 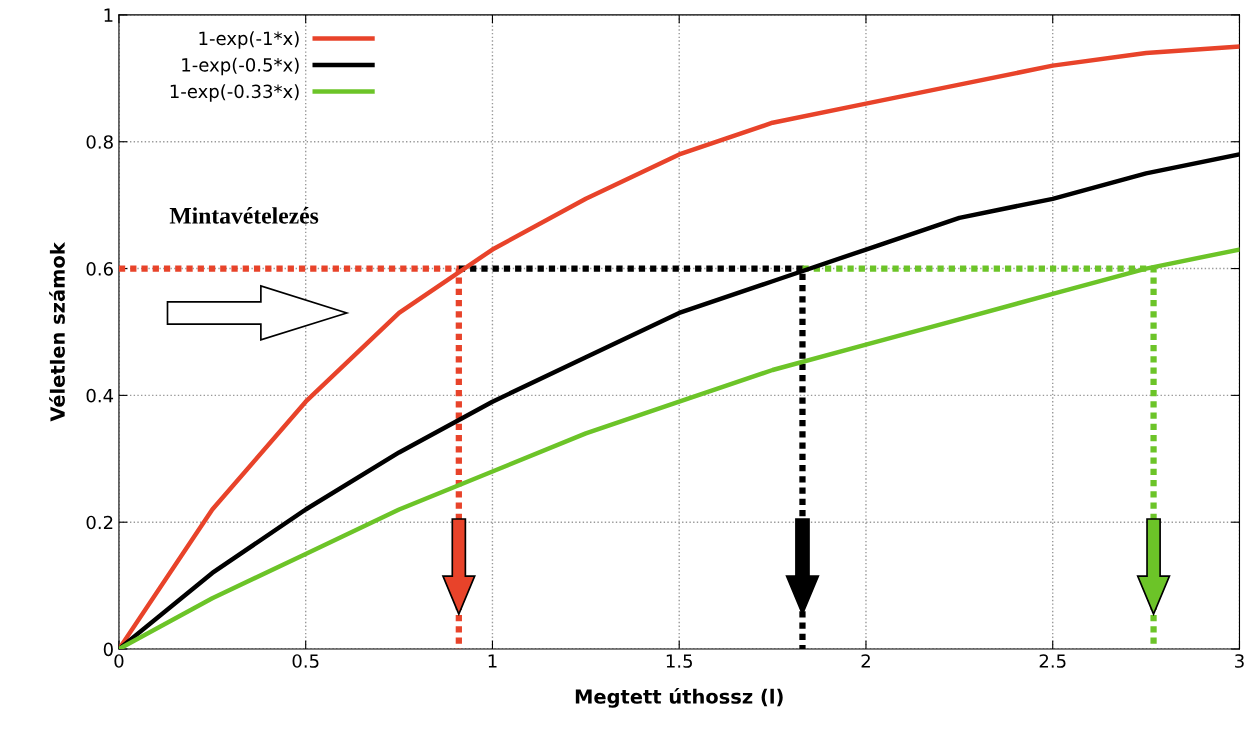 What do you see at coordinates (865, 661) in the screenshot?
I see `x-tick-label: 2` at bounding box center [865, 661].